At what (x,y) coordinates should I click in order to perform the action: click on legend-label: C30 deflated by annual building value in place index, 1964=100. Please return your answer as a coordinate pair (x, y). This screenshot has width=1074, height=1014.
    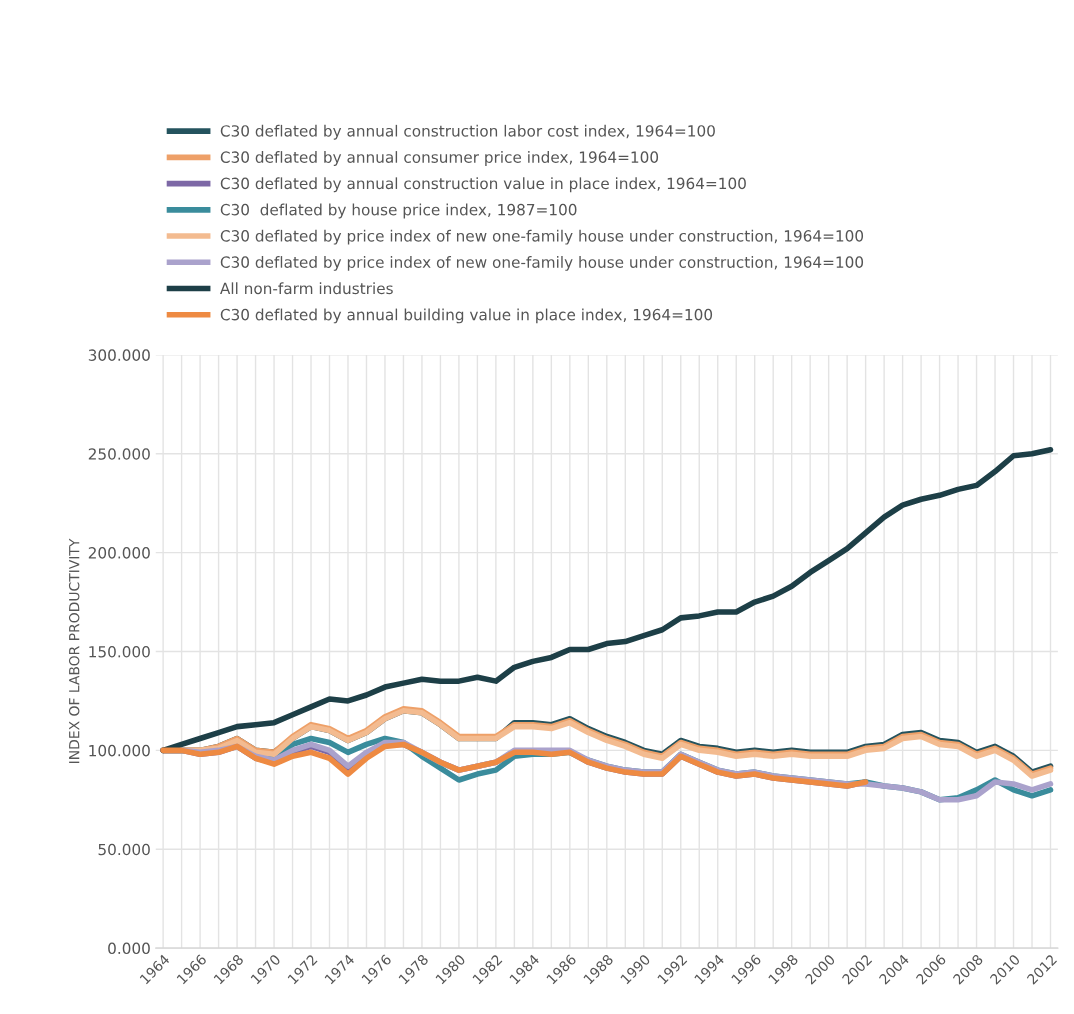
    Looking at the image, I should click on (466, 316).